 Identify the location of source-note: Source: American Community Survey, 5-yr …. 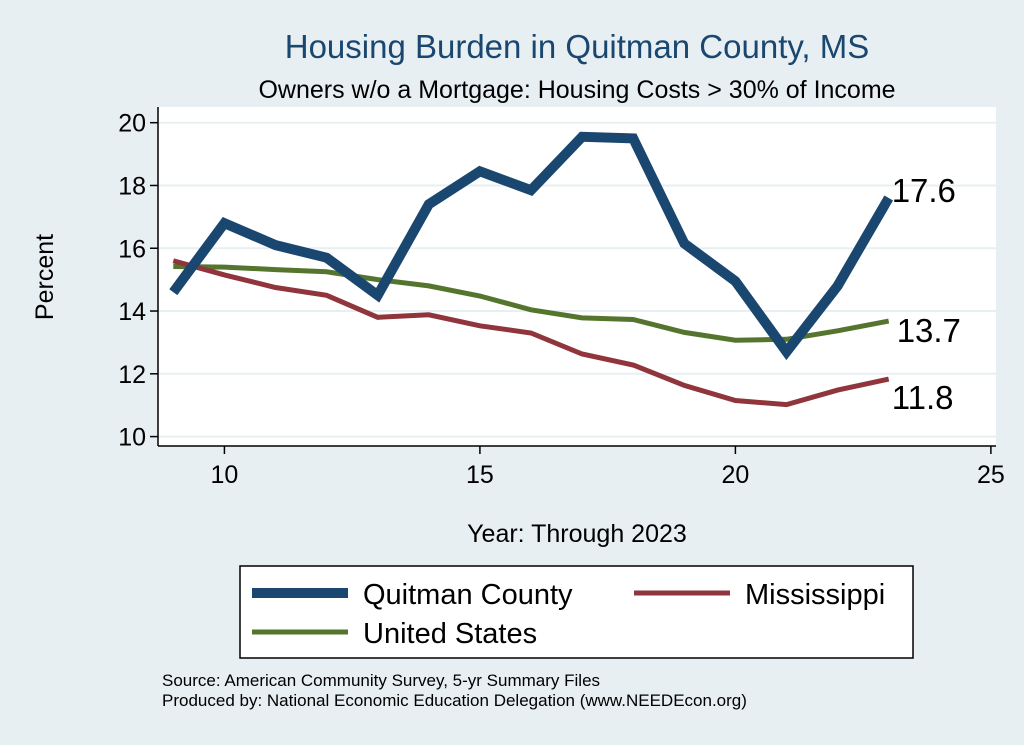
(381, 680).